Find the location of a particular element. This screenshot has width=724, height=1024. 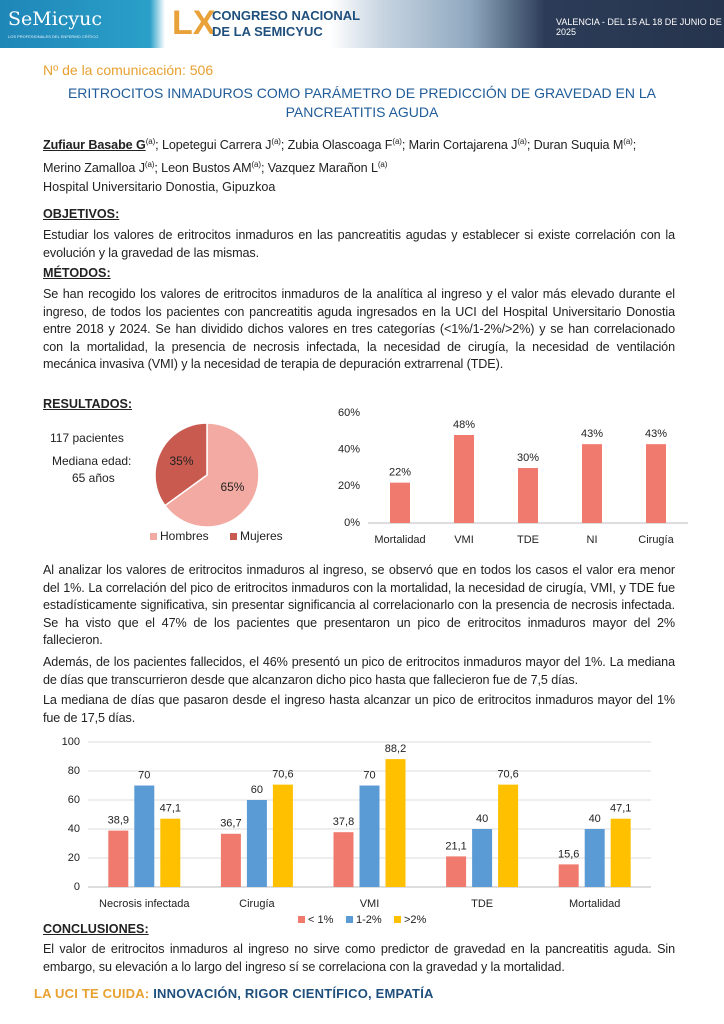

communication: Nº de la comunicación: 506 is located at coordinates (128, 70).